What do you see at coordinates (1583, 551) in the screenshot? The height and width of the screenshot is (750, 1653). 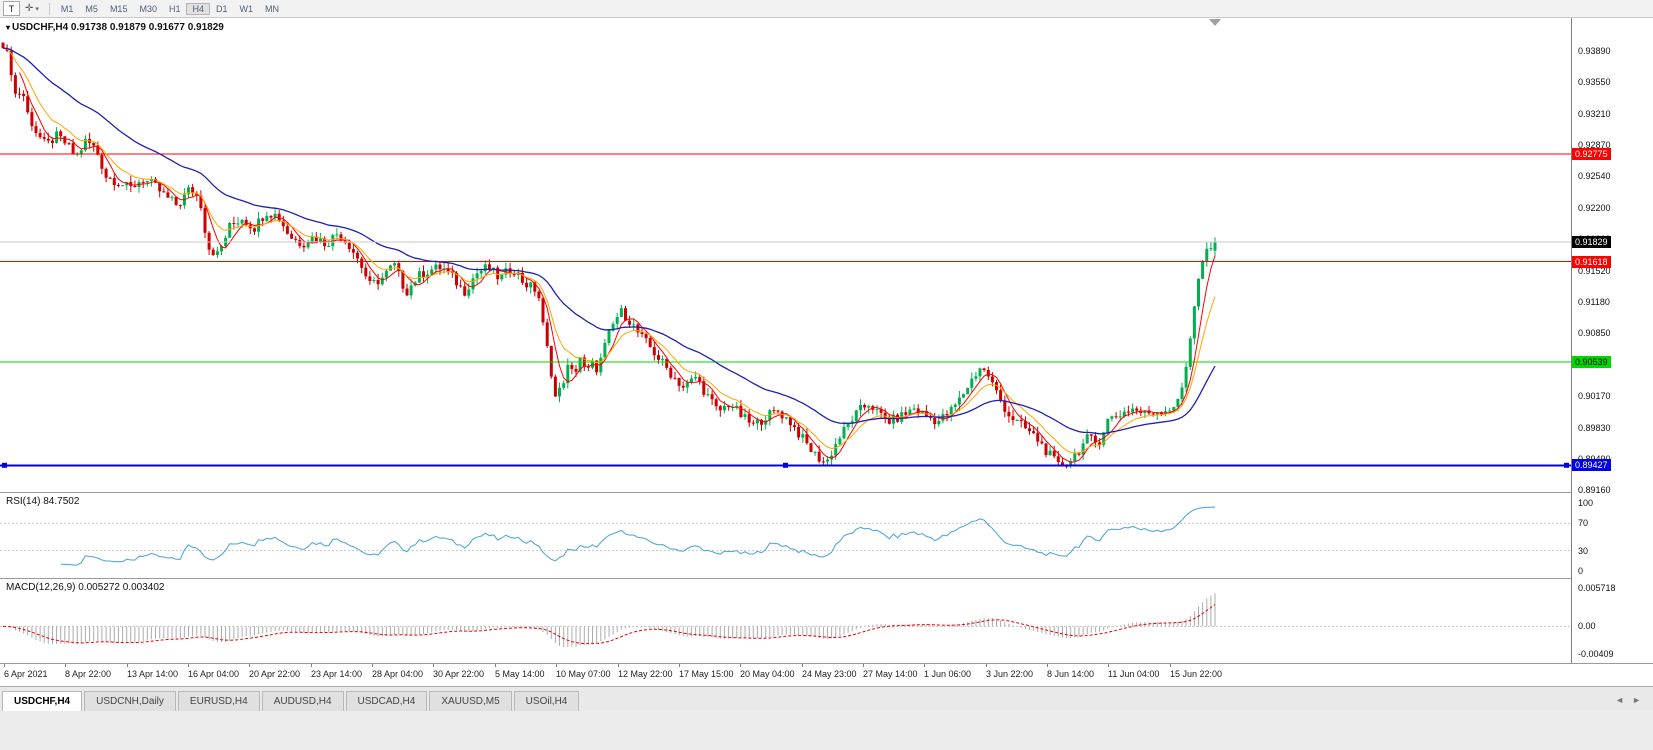 I see `rsi-axis-label: 30` at bounding box center [1583, 551].